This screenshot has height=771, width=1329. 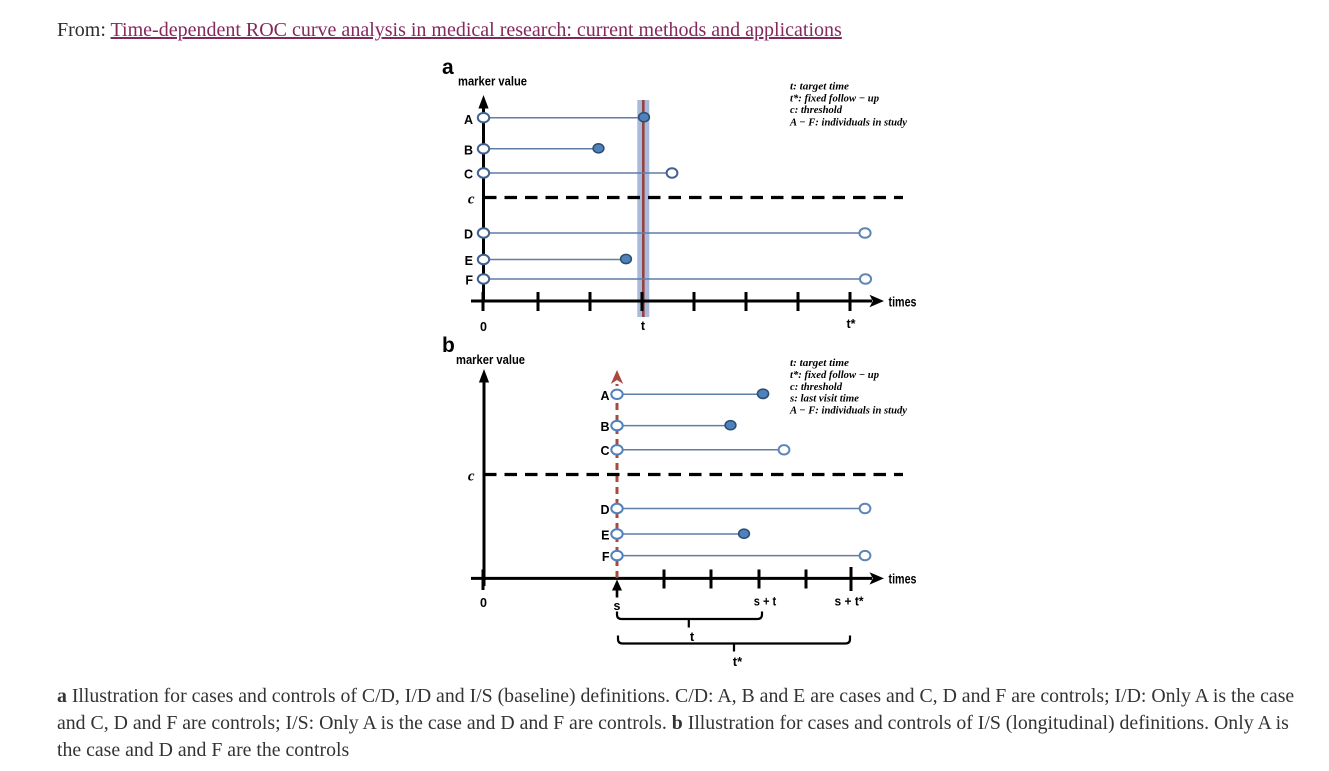 What do you see at coordinates (849, 602) in the screenshot?
I see `svg-text: s + t*` at bounding box center [849, 602].